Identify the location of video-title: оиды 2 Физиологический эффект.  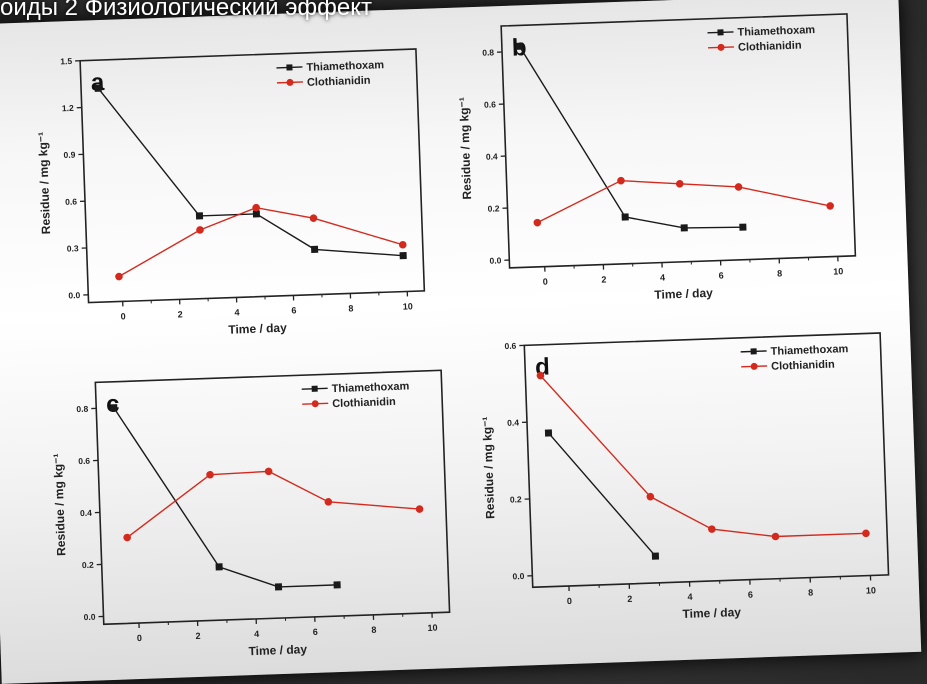
(186, 11).